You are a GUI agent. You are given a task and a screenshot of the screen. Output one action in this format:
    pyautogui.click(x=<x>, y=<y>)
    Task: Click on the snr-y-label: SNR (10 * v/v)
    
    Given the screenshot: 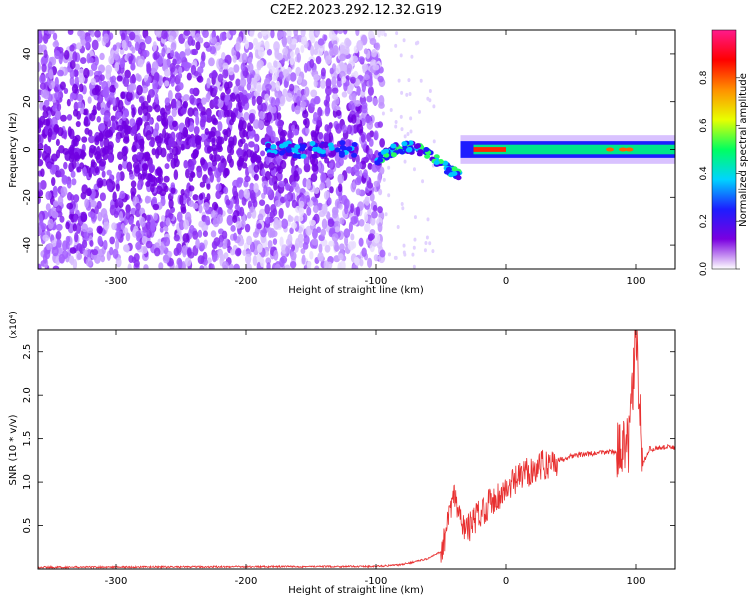 What is the action you would take?
    pyautogui.click(x=13, y=449)
    